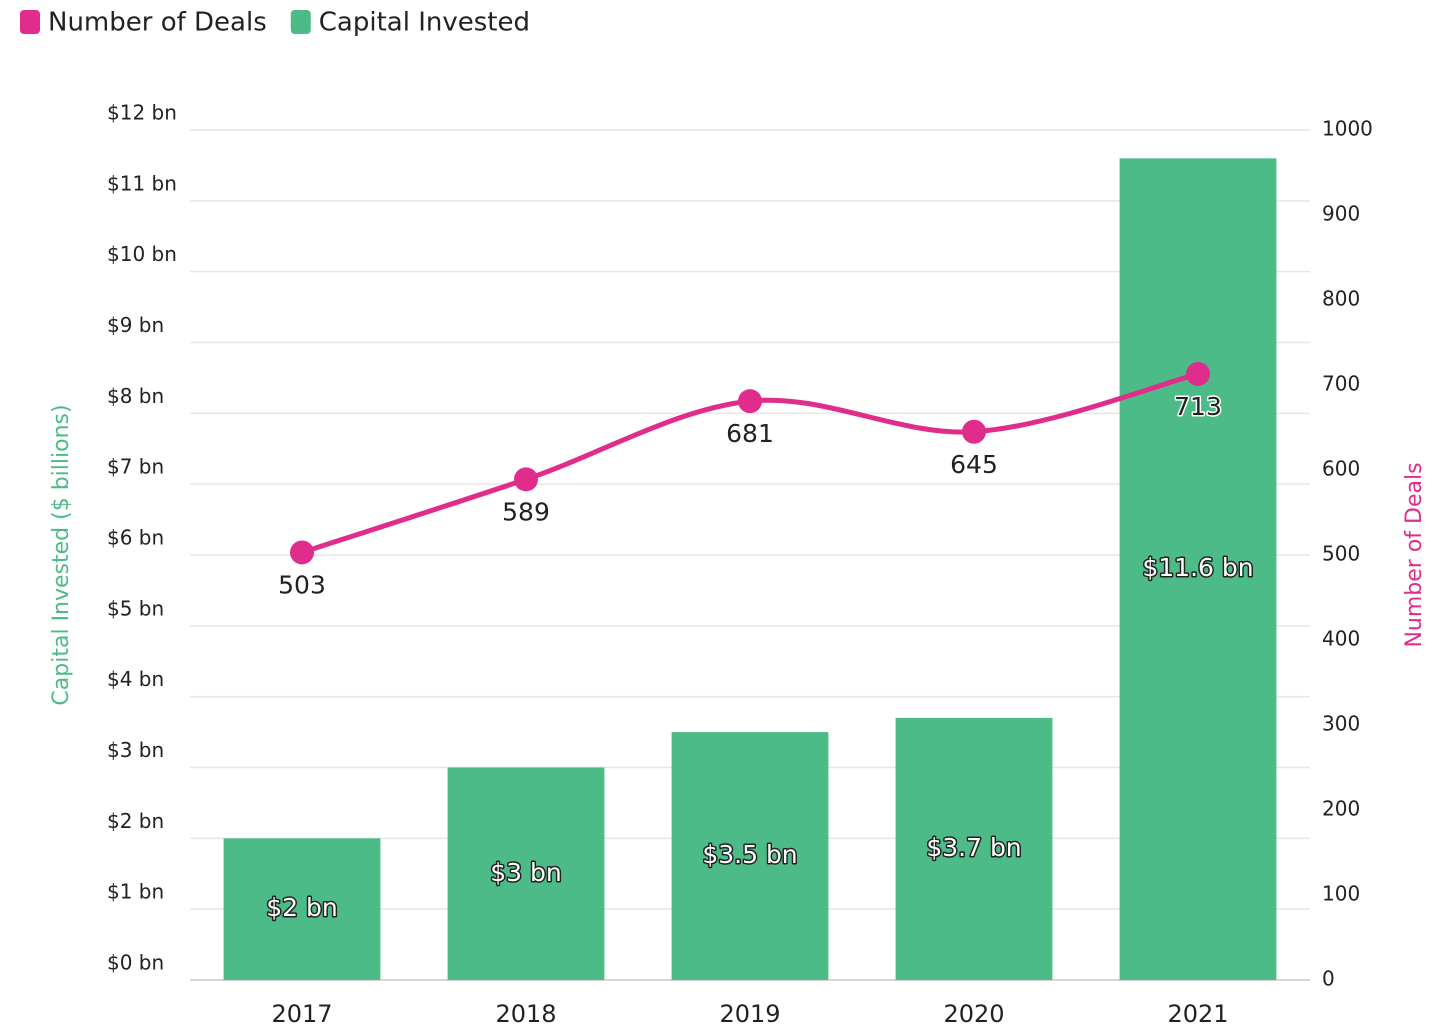 Image resolution: width=1455 pixels, height=1030 pixels. I want to click on y2-tick-label: 1000, so click(1347, 129).